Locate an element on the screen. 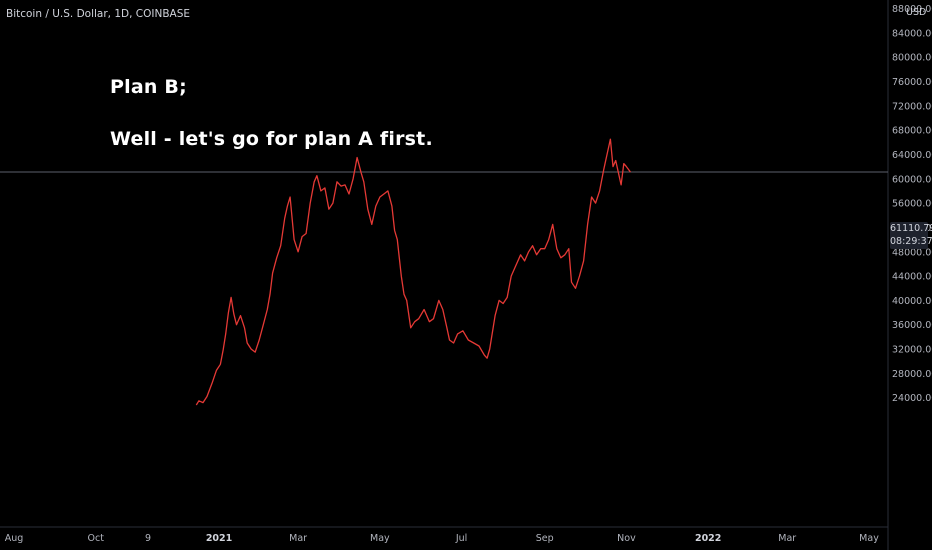 The image size is (932, 550). price-tick-label: 24000.00 is located at coordinates (912, 398).